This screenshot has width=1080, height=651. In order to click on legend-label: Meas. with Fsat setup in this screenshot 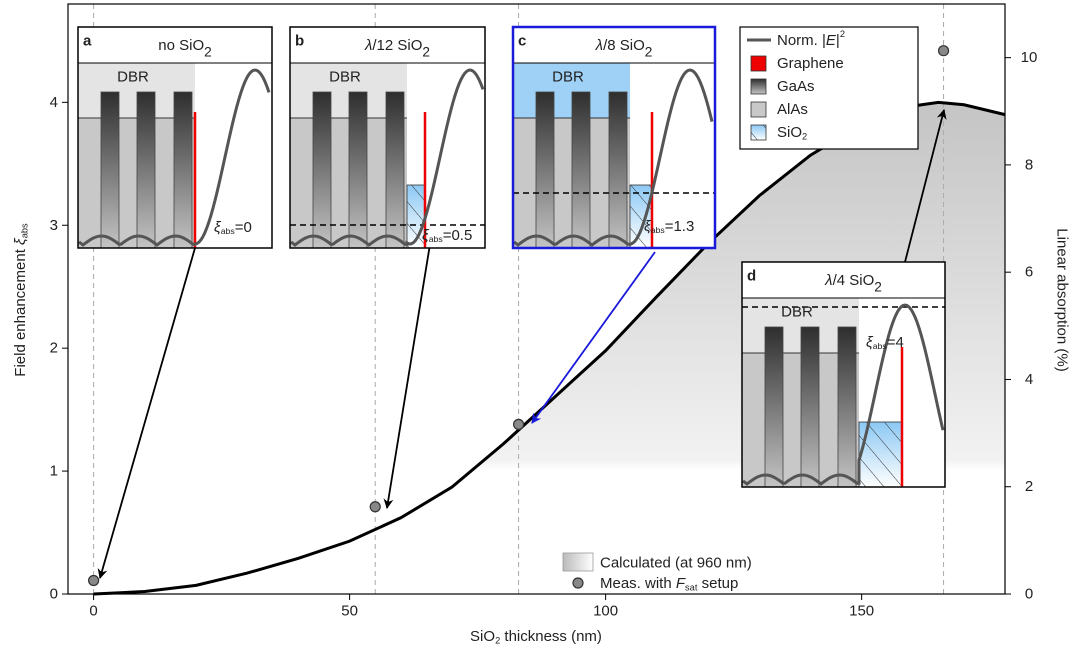, I will do `click(669, 584)`.